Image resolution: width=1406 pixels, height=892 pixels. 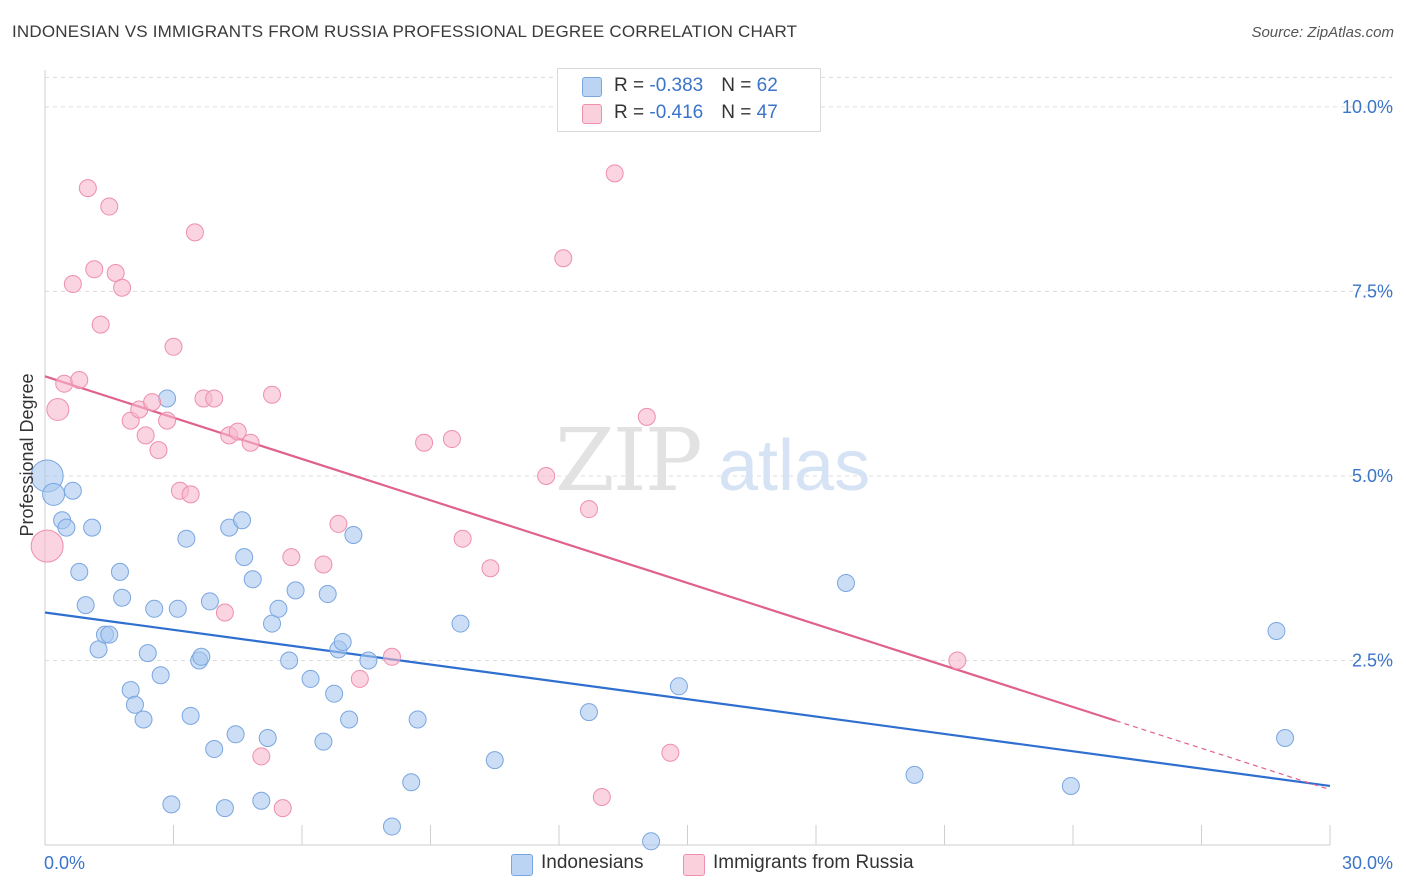 What do you see at coordinates (592, 862) in the screenshot?
I see `legend-label: Indonesians` at bounding box center [592, 862].